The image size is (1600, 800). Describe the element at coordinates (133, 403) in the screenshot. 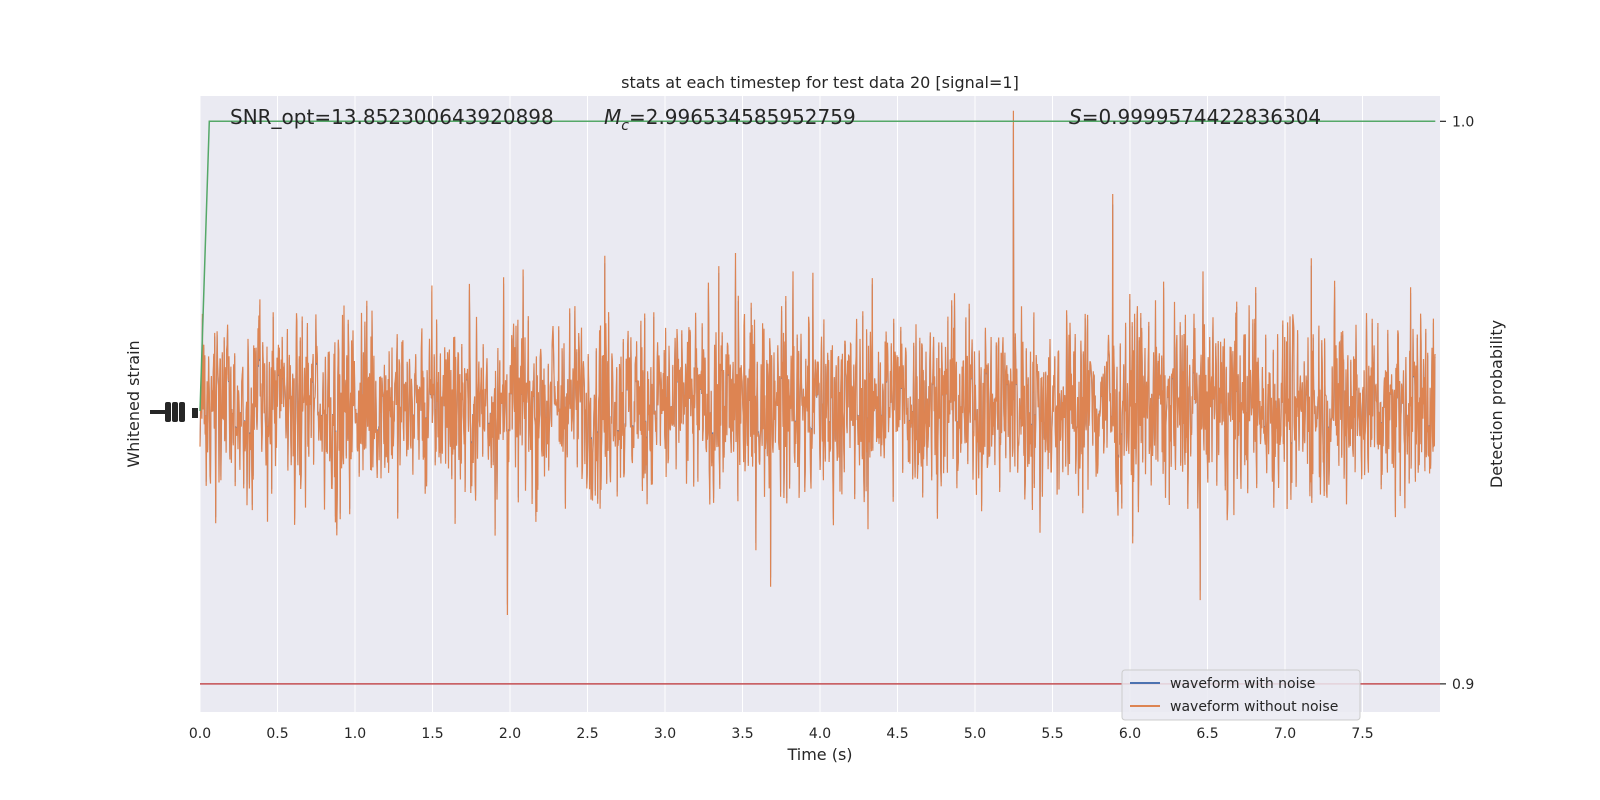

I see `left-y-axis-label: Whitened strain` at that location.